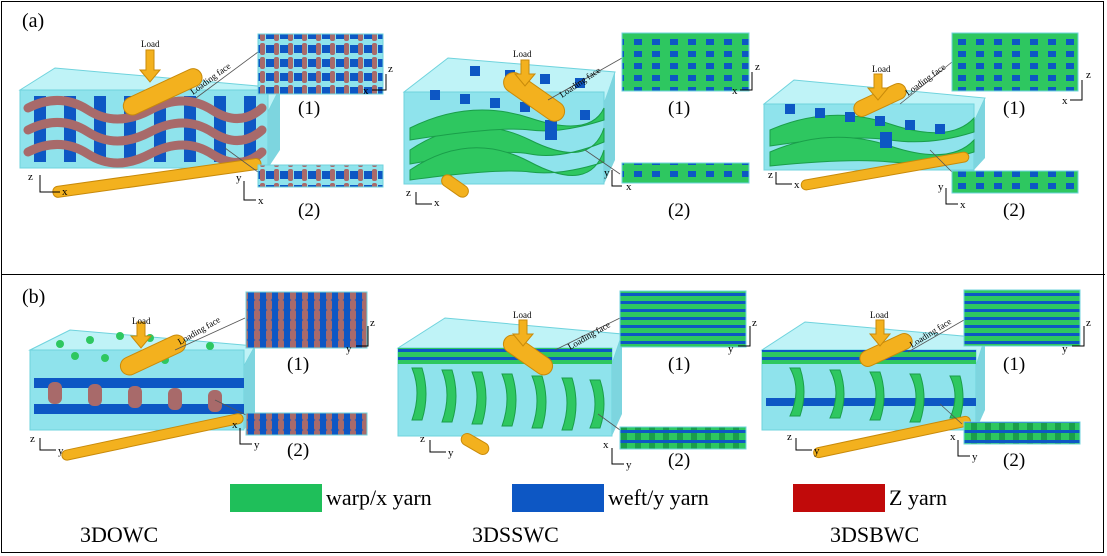 The image size is (1107, 556). What do you see at coordinates (1014, 460) in the screenshot?
I see `view2-label-b3: (2)` at bounding box center [1014, 460].